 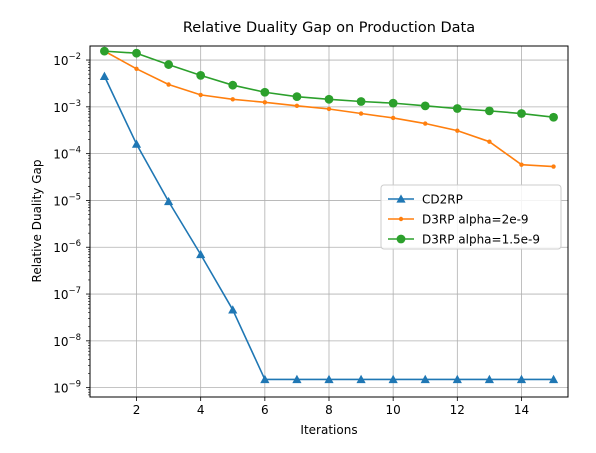 What do you see at coordinates (37, 221) in the screenshot?
I see `y-axis-label: Relative Duality Gap` at bounding box center [37, 221].